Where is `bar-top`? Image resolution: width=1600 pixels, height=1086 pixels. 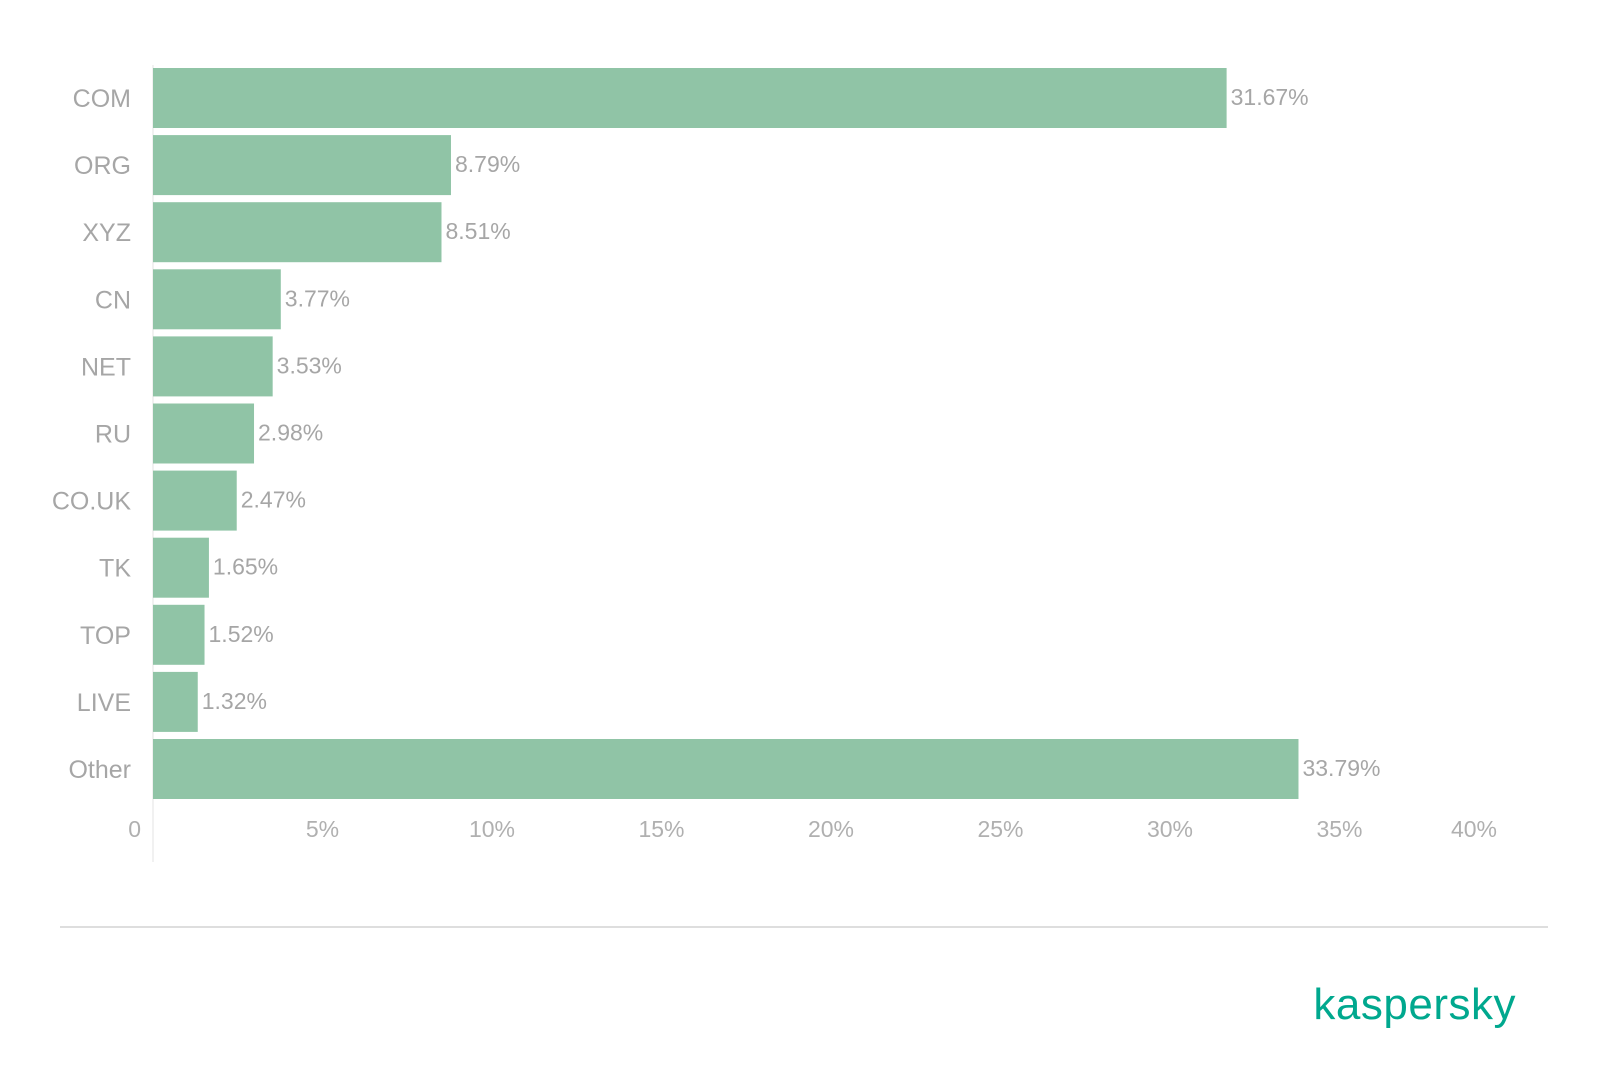 bar-top is located at coordinates (179, 634).